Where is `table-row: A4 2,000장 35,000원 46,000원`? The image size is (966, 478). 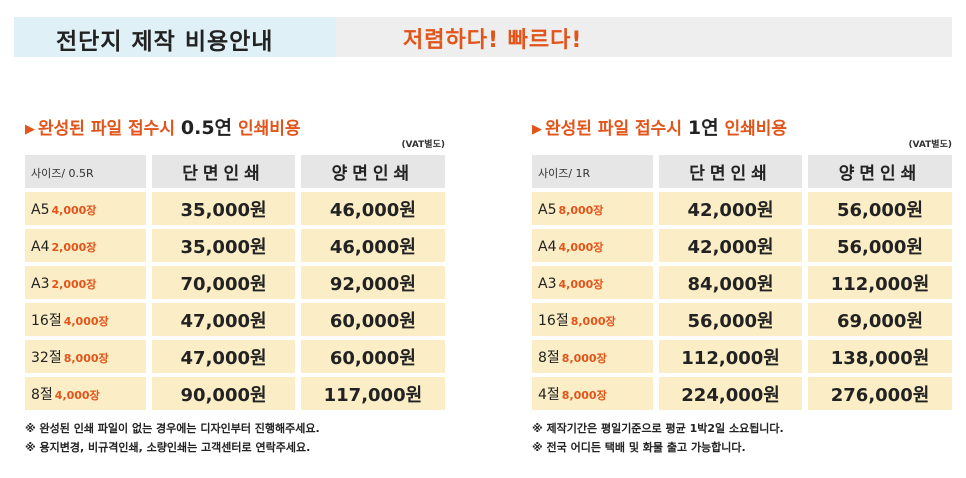
table-row: A4 2,000장 35,000원 46,000원 is located at coordinates (235, 245).